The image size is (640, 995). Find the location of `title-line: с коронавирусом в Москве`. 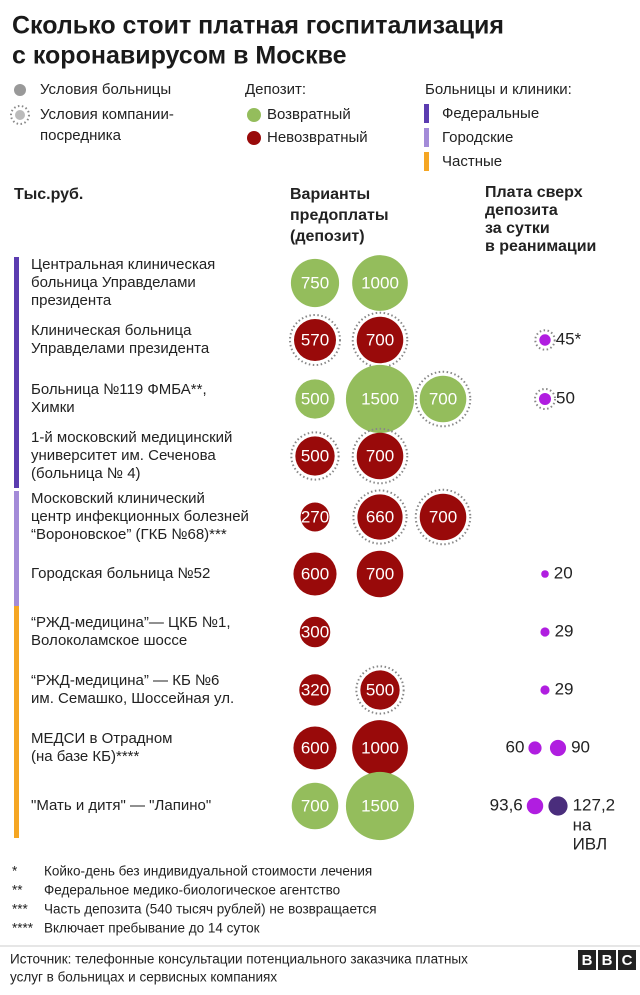

title-line: с коронавирусом в Москве is located at coordinates (179, 56).